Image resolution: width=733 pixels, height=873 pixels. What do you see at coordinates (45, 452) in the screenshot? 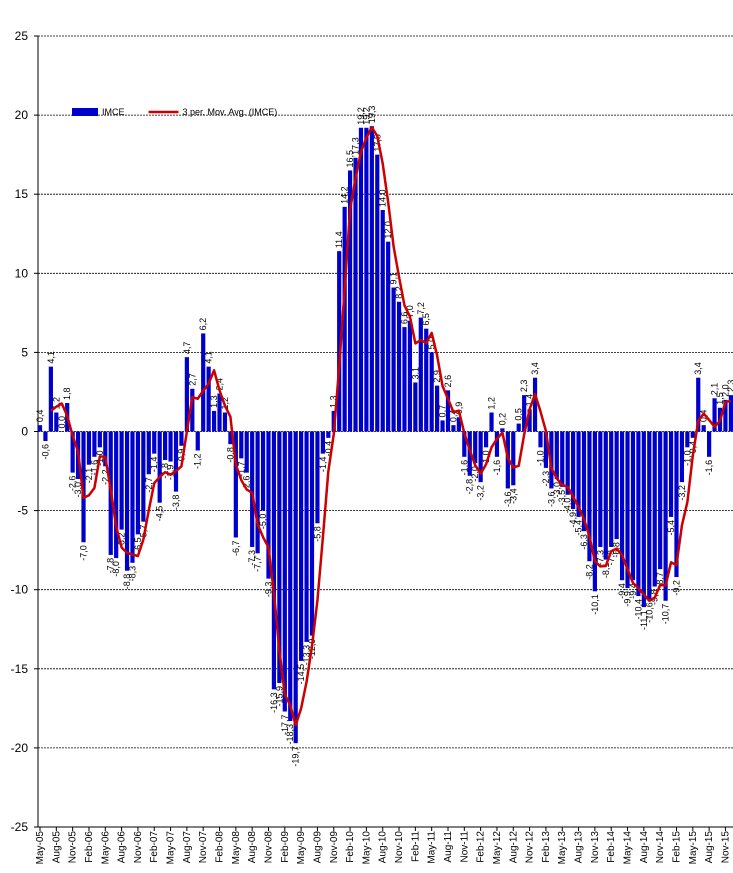
I see `data-label: -0,6` at bounding box center [45, 452].